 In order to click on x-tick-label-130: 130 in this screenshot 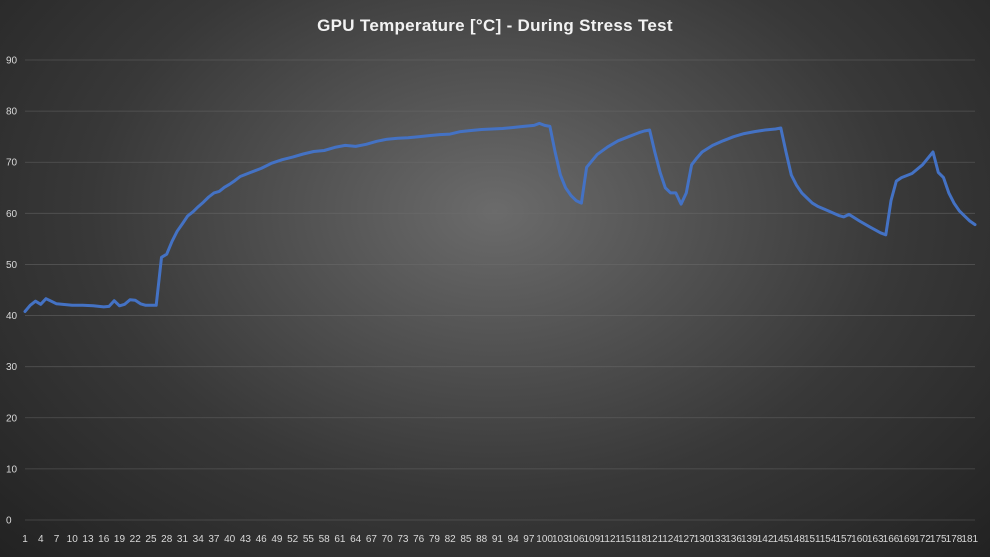, I will do `click(702, 539)`.